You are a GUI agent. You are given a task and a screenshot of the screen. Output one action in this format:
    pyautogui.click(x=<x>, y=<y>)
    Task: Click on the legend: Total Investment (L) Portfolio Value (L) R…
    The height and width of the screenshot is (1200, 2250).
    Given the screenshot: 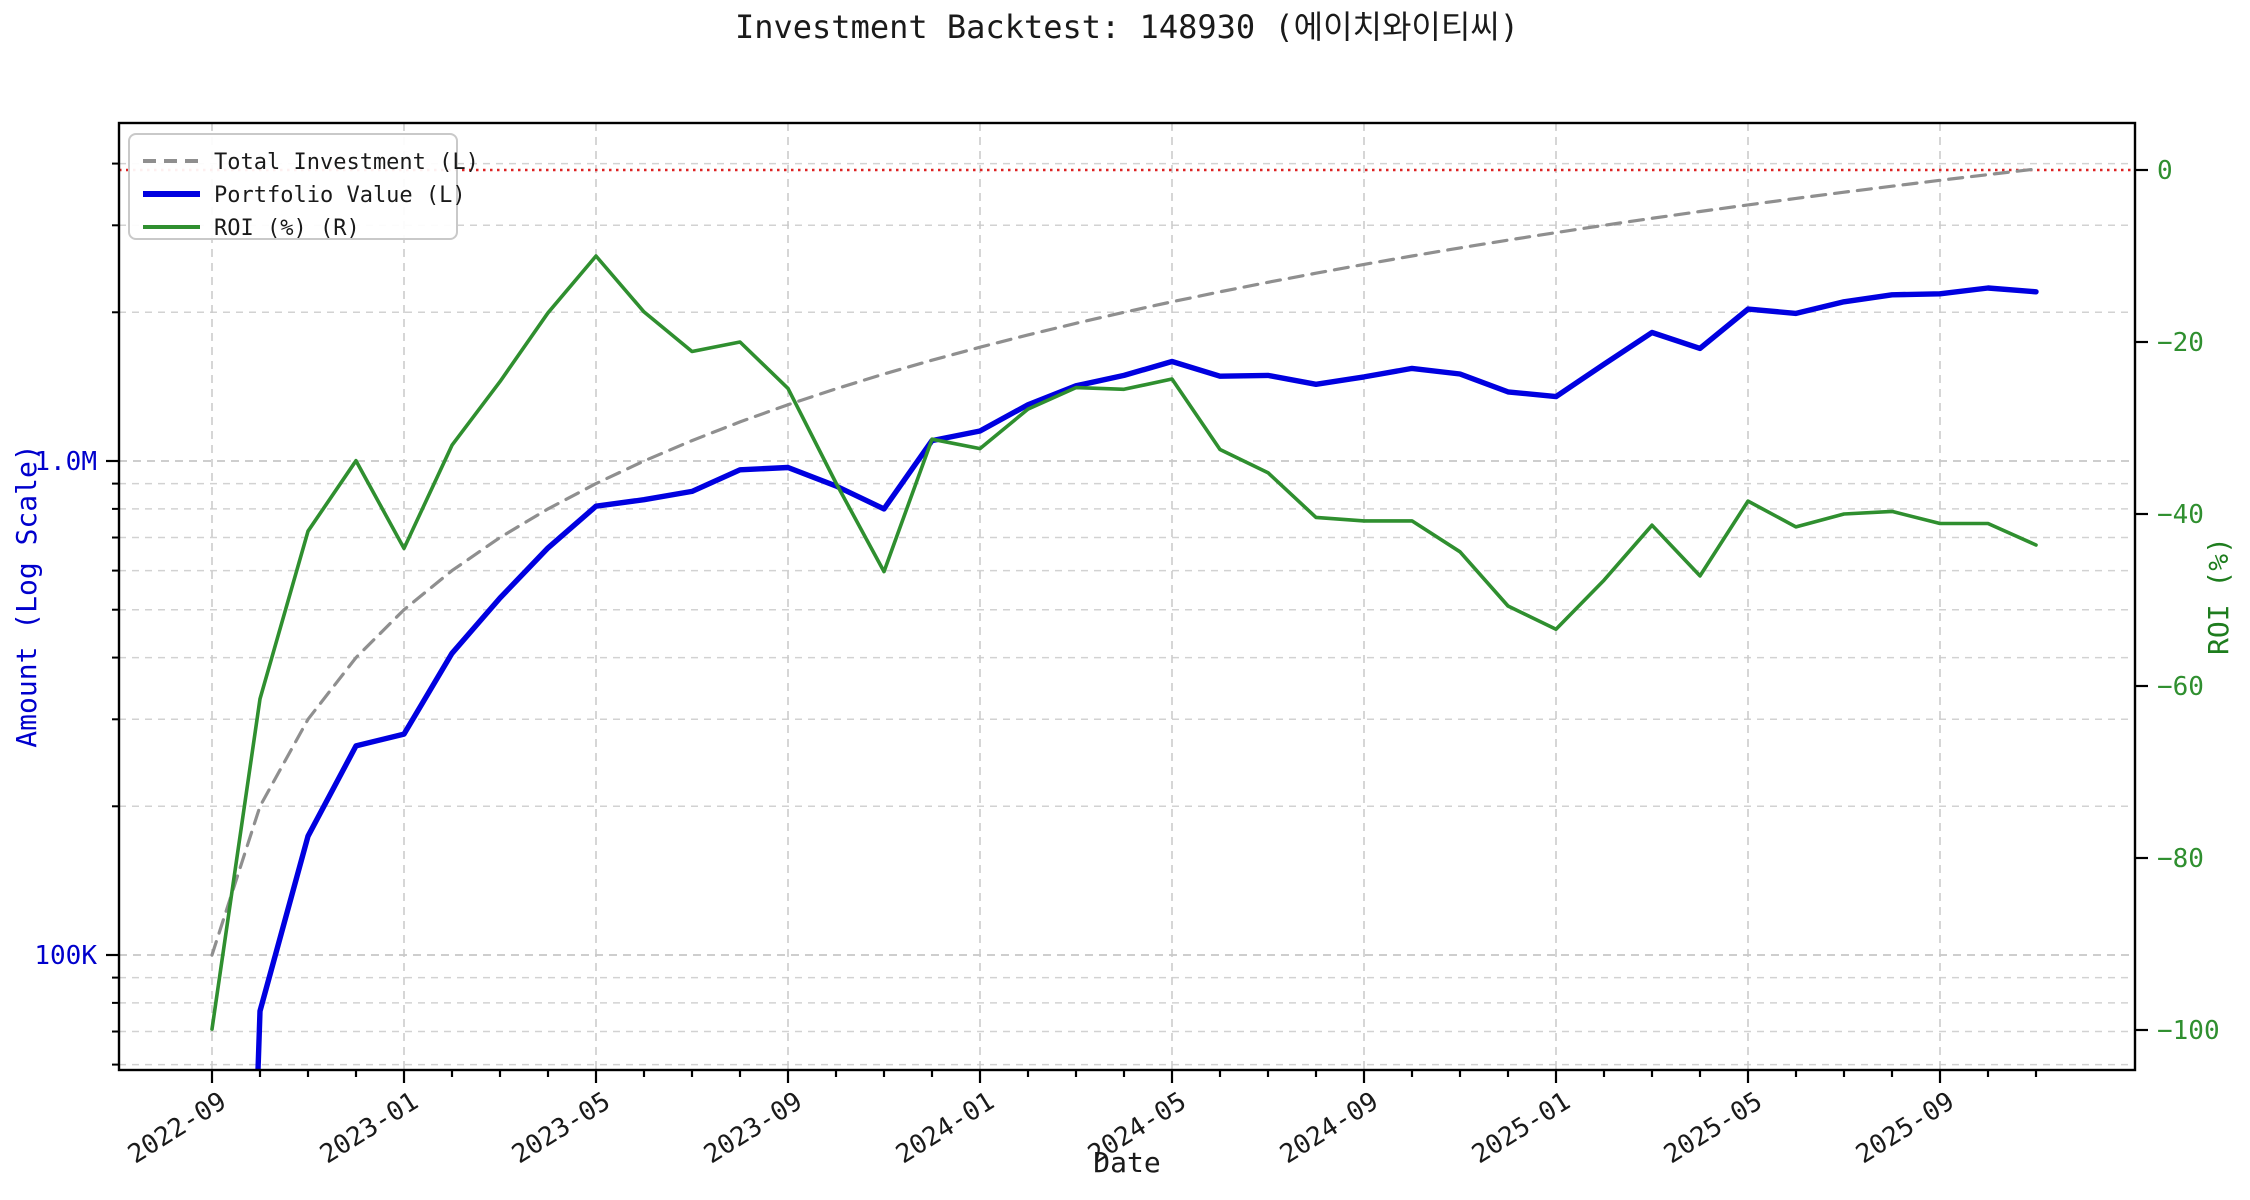 What is the action you would take?
    pyautogui.click(x=303, y=187)
    